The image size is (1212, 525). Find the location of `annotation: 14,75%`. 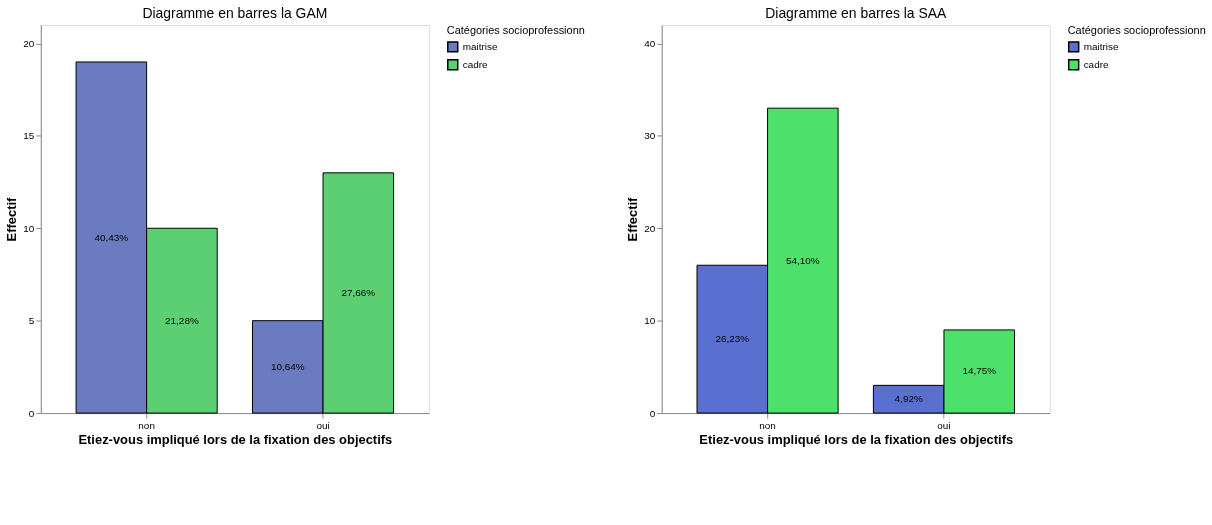

annotation: 14,75% is located at coordinates (979, 371).